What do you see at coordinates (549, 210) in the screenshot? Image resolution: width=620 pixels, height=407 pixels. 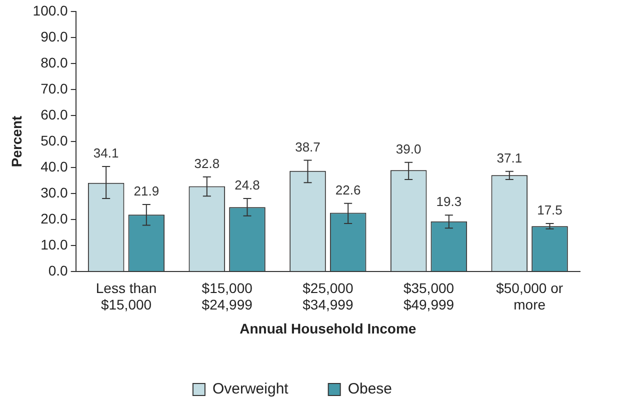 I see `data-label: 17.5` at bounding box center [549, 210].